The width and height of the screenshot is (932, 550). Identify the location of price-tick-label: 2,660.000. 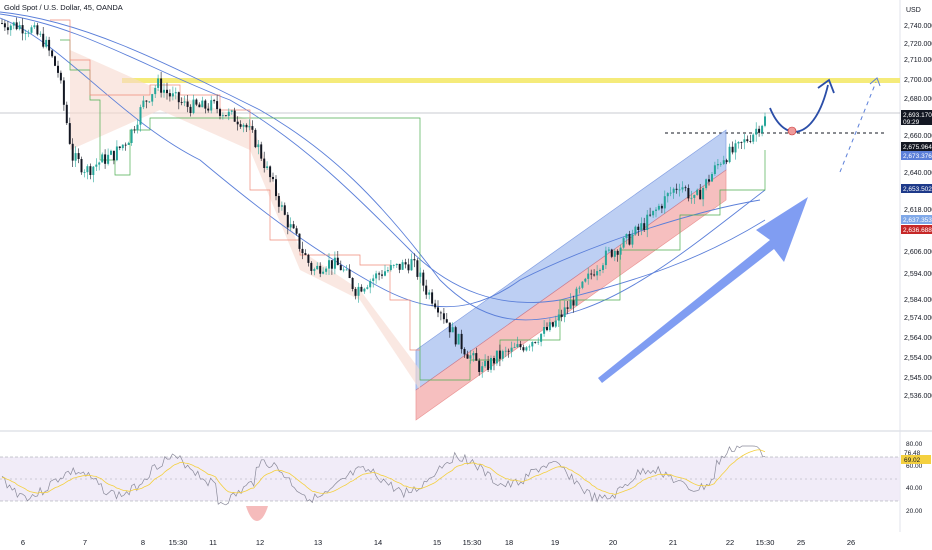
(918, 136).